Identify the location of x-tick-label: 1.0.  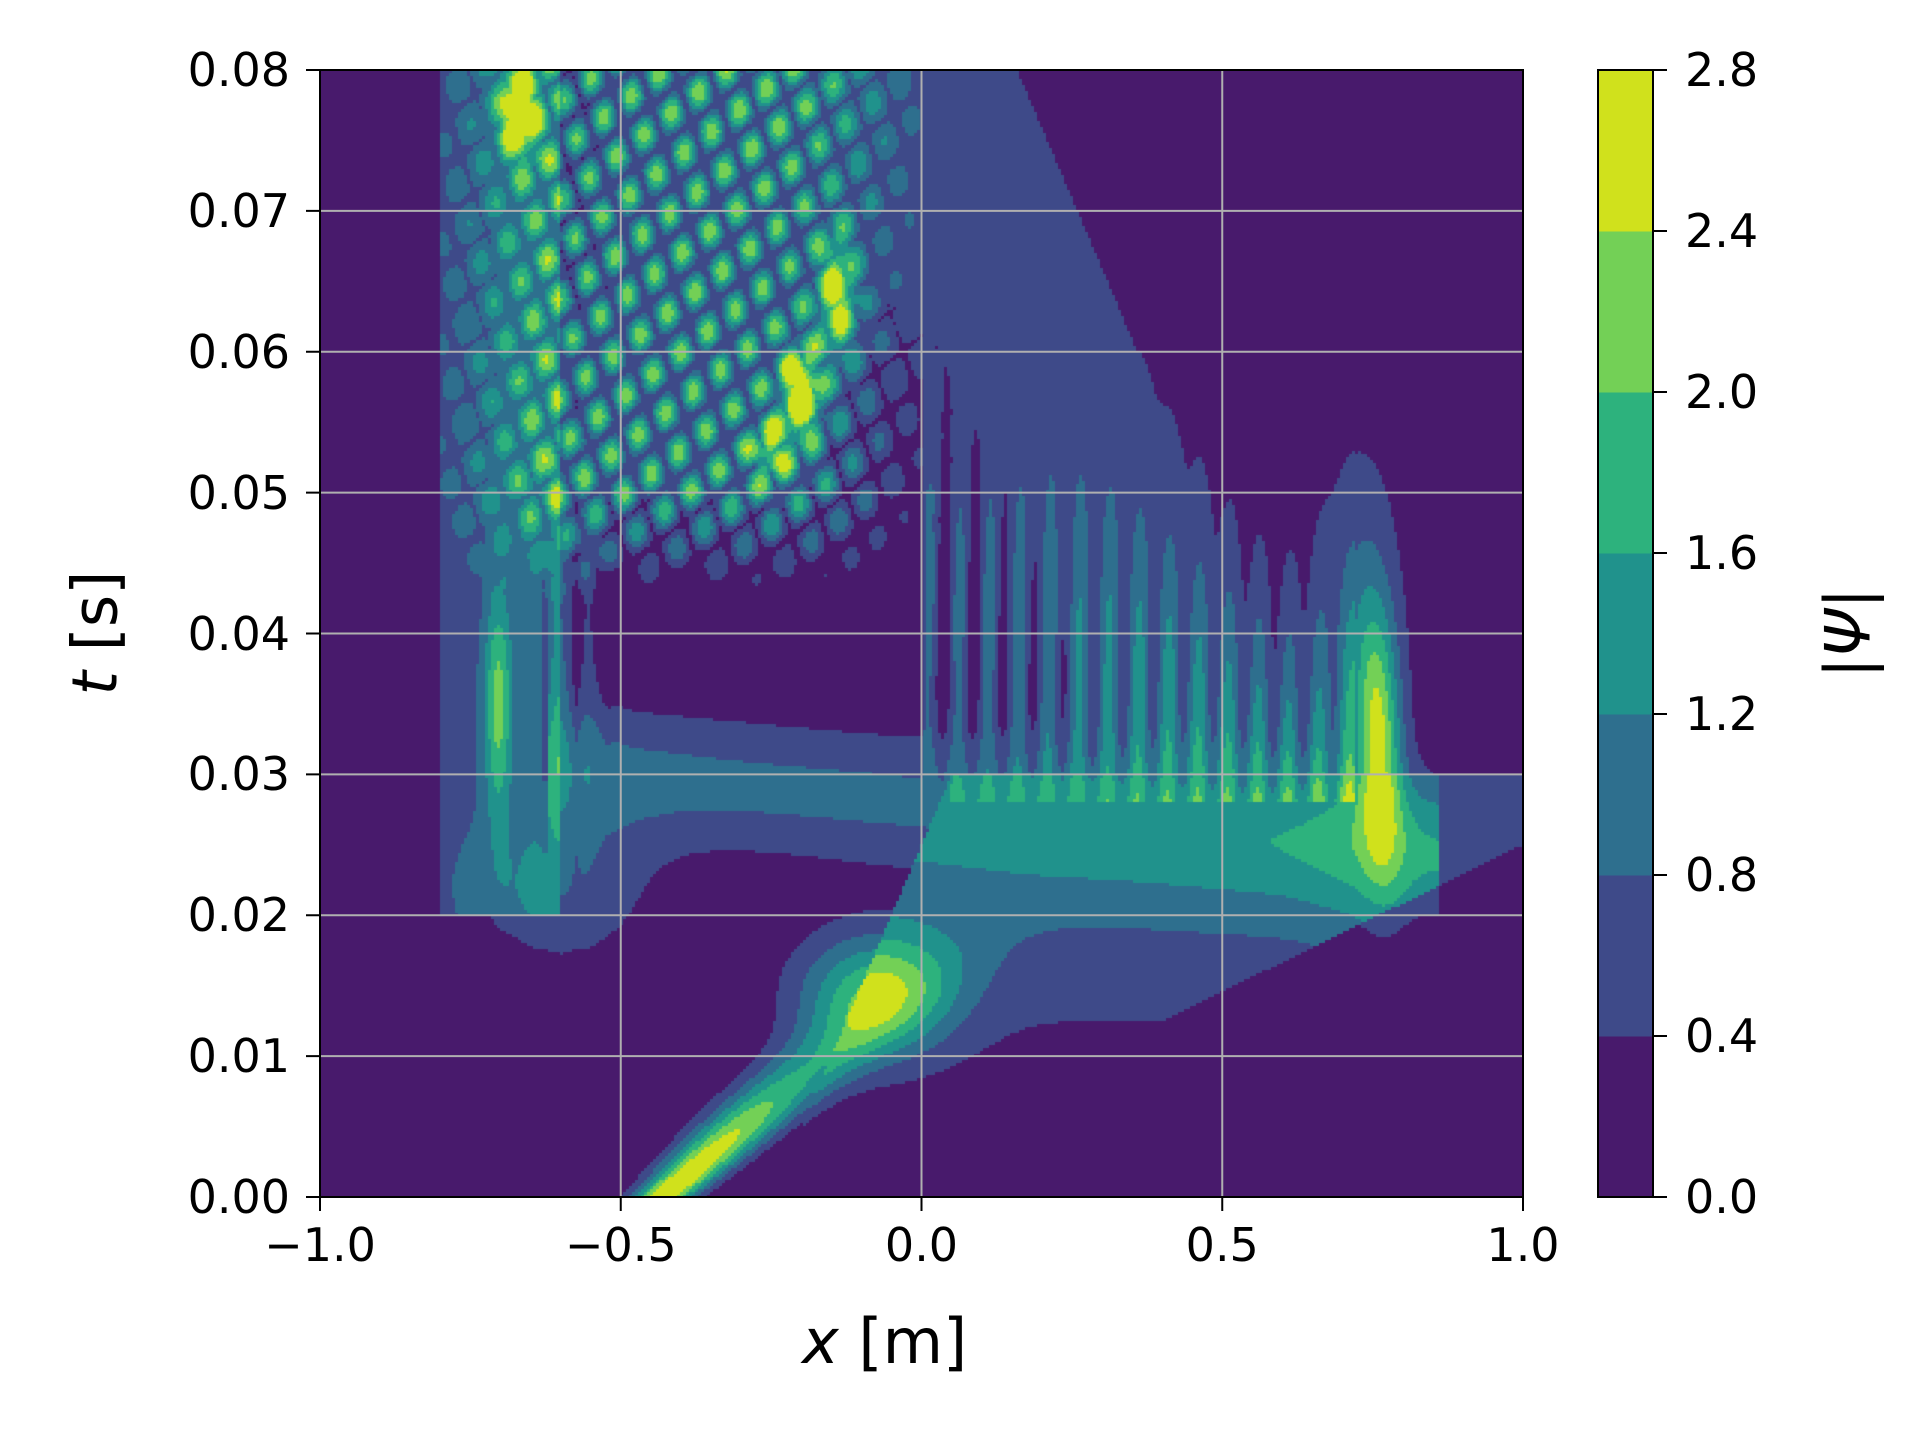
(1523, 1245).